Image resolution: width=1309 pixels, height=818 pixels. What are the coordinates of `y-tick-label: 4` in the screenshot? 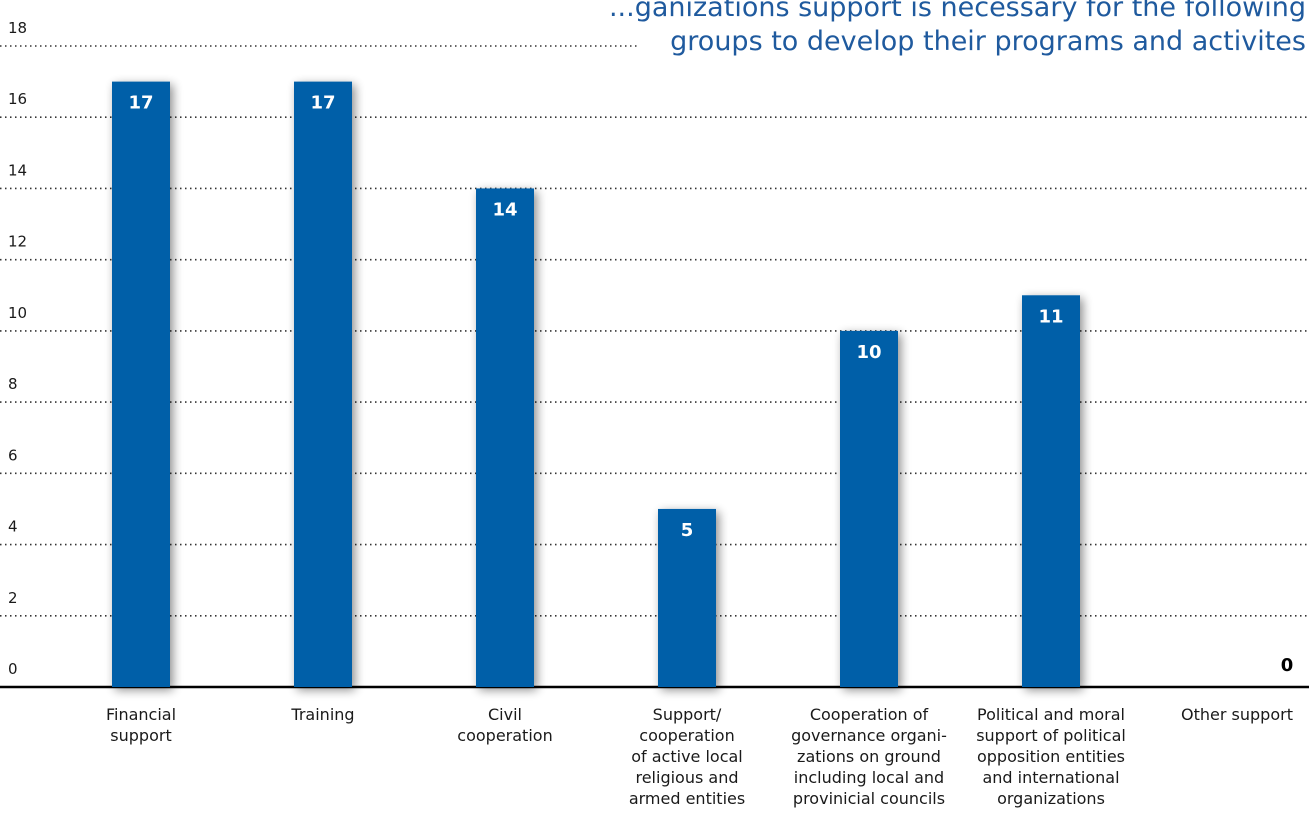 It's located at (13, 527).